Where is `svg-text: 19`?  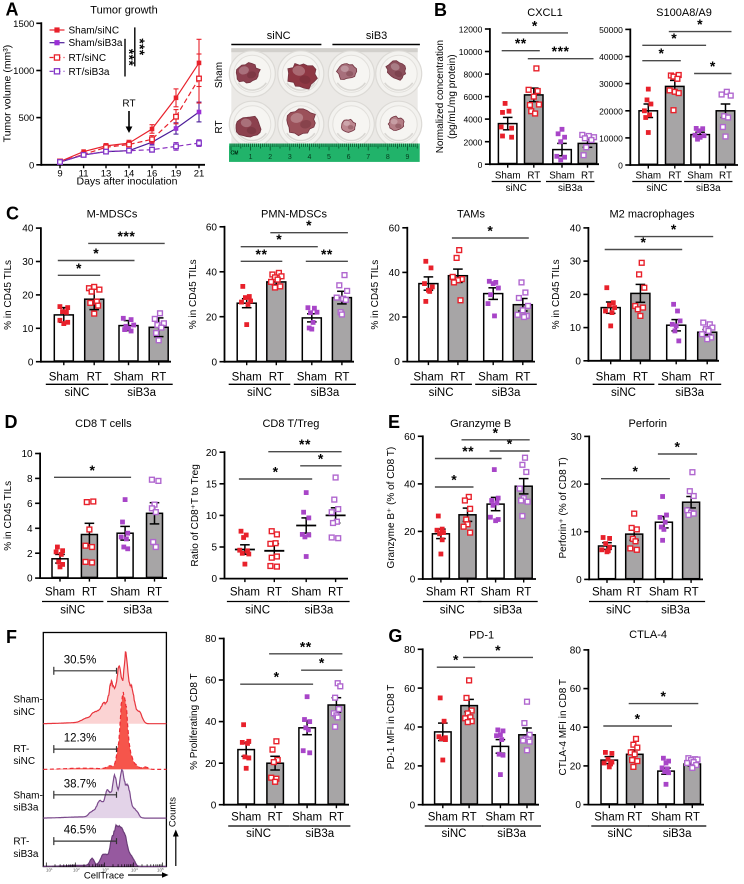 svg-text: 19 is located at coordinates (176, 173).